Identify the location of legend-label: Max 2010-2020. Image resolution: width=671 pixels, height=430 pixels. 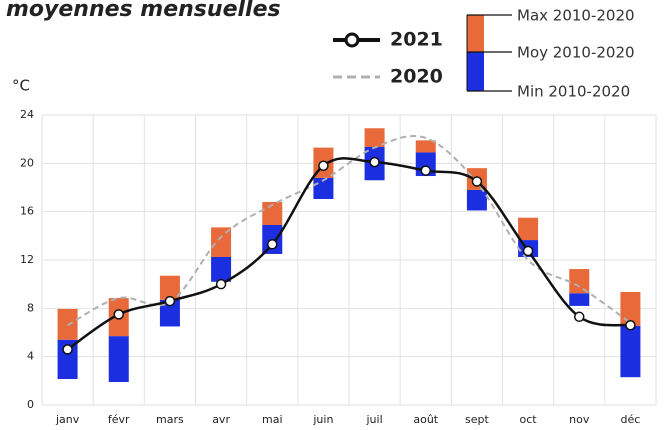
(576, 16).